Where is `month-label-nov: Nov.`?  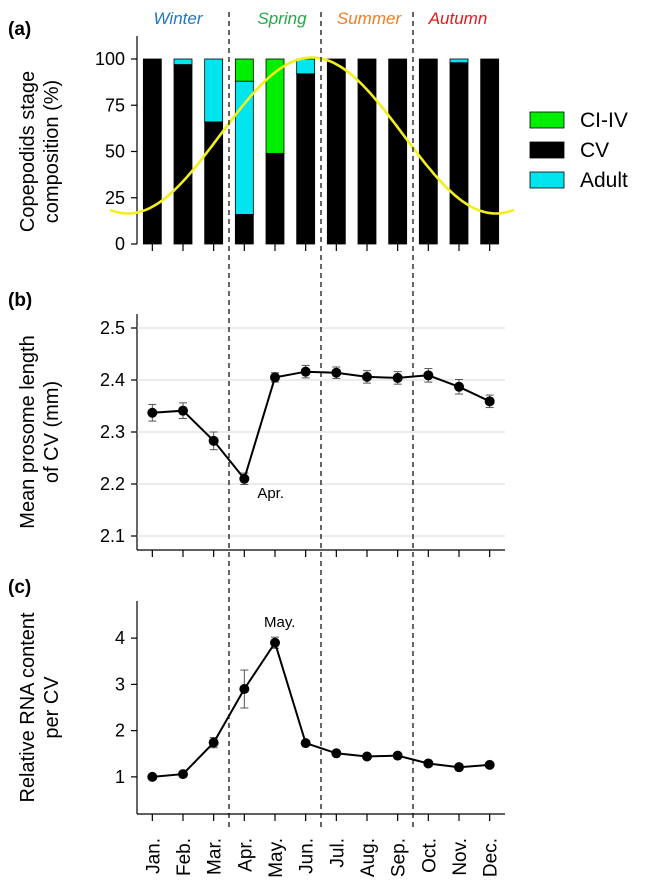
month-label-nov: Nov. is located at coordinates (460, 857).